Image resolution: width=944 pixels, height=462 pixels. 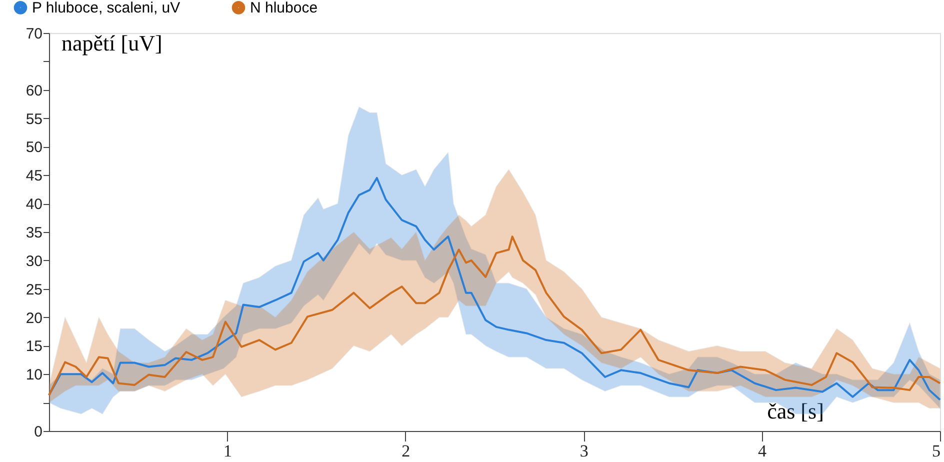 What do you see at coordinates (34, 91) in the screenshot?
I see `y-tick-label: 60` at bounding box center [34, 91].